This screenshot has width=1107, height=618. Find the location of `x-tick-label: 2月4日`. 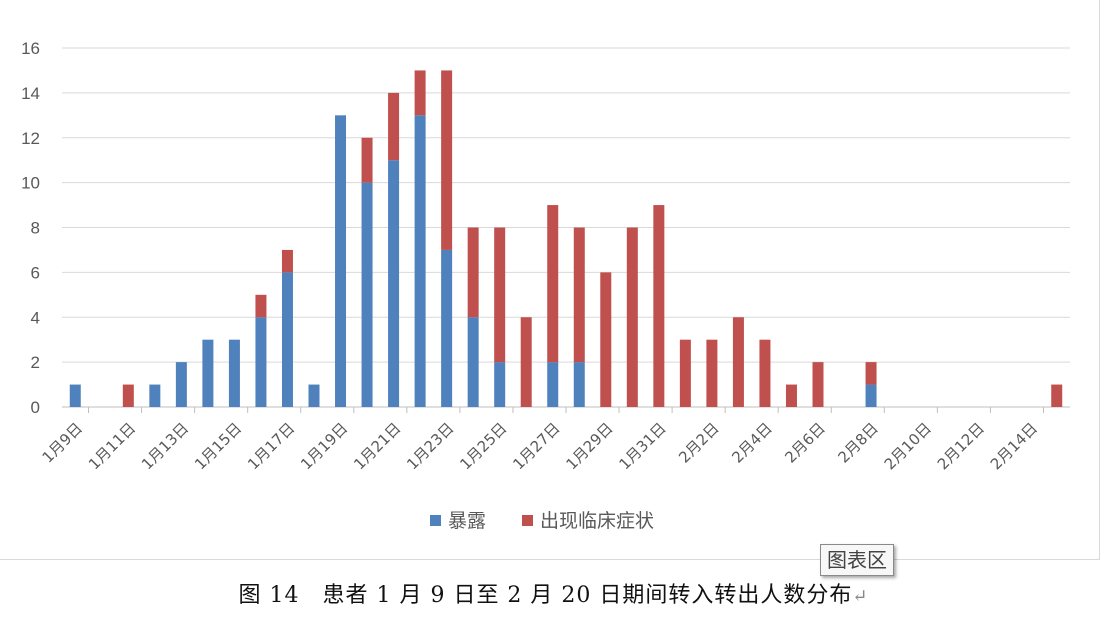

x-tick-label: 2月4日 is located at coordinates (751, 442).